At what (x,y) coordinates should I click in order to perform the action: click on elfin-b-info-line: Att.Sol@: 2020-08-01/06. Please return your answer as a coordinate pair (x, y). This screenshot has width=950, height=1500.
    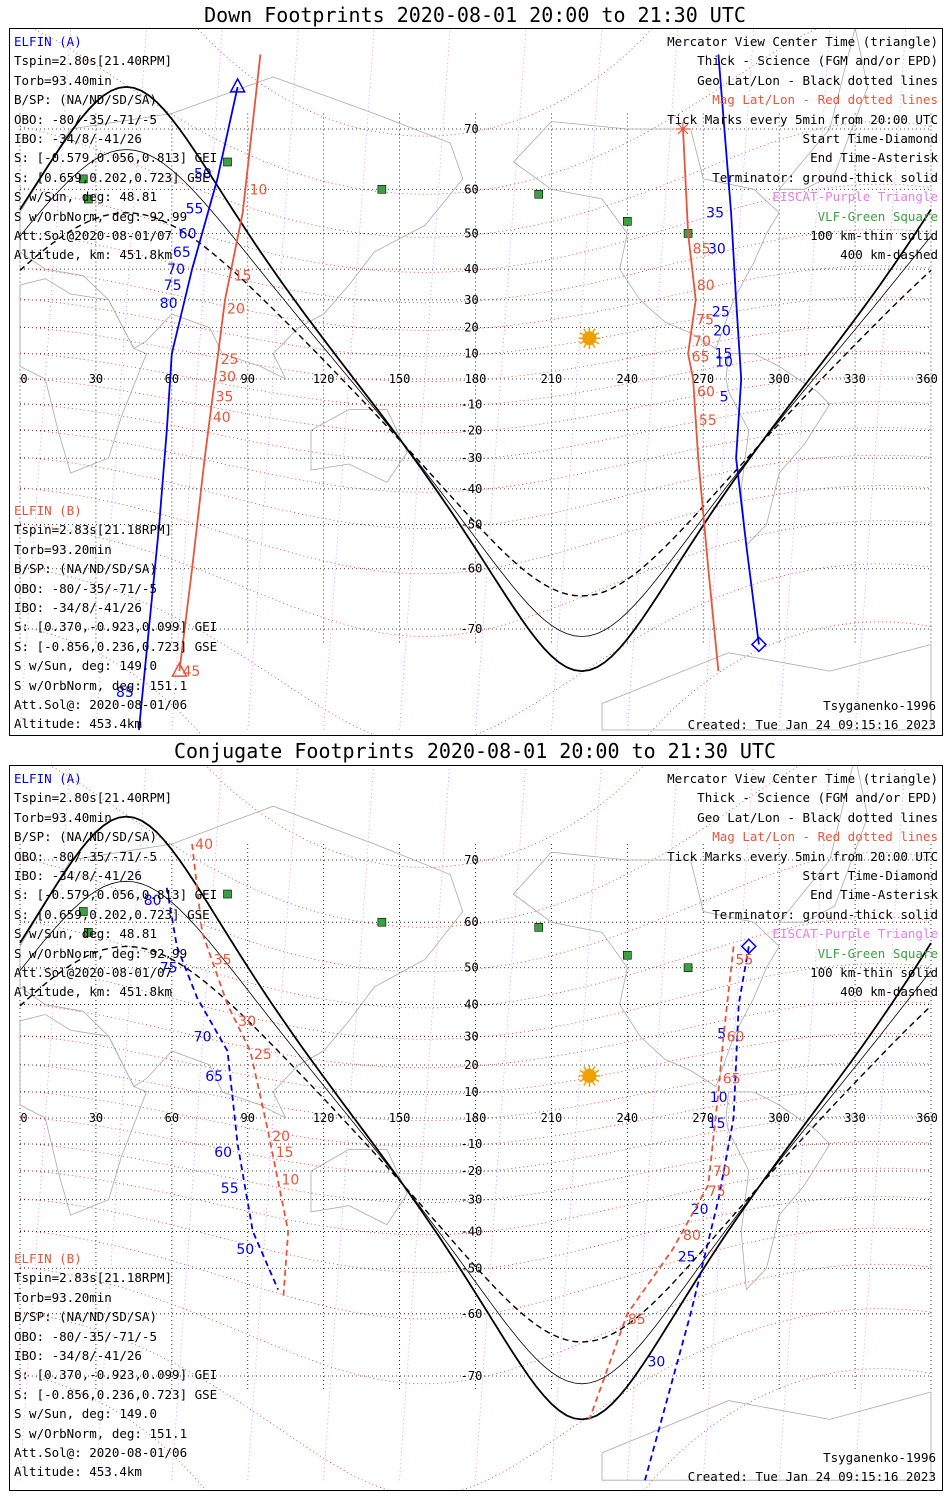
    Looking at the image, I should click on (101, 704).